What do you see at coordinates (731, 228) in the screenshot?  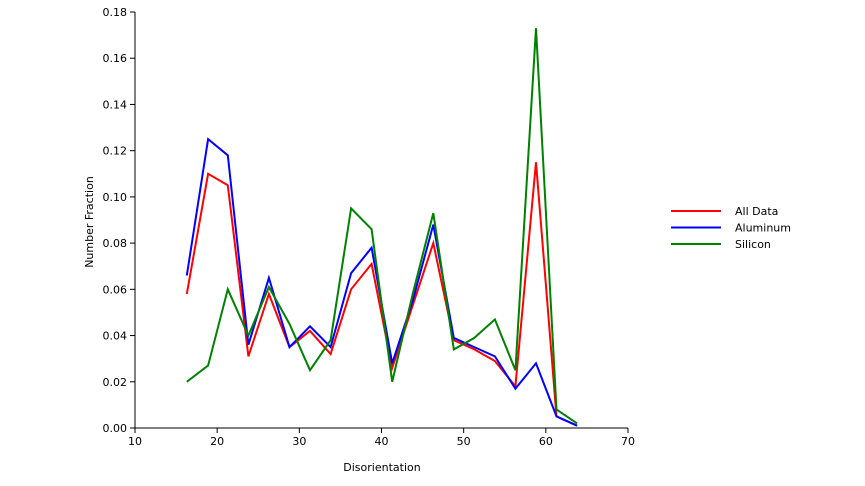 I see `legend: All Data Aluminum Silicon` at bounding box center [731, 228].